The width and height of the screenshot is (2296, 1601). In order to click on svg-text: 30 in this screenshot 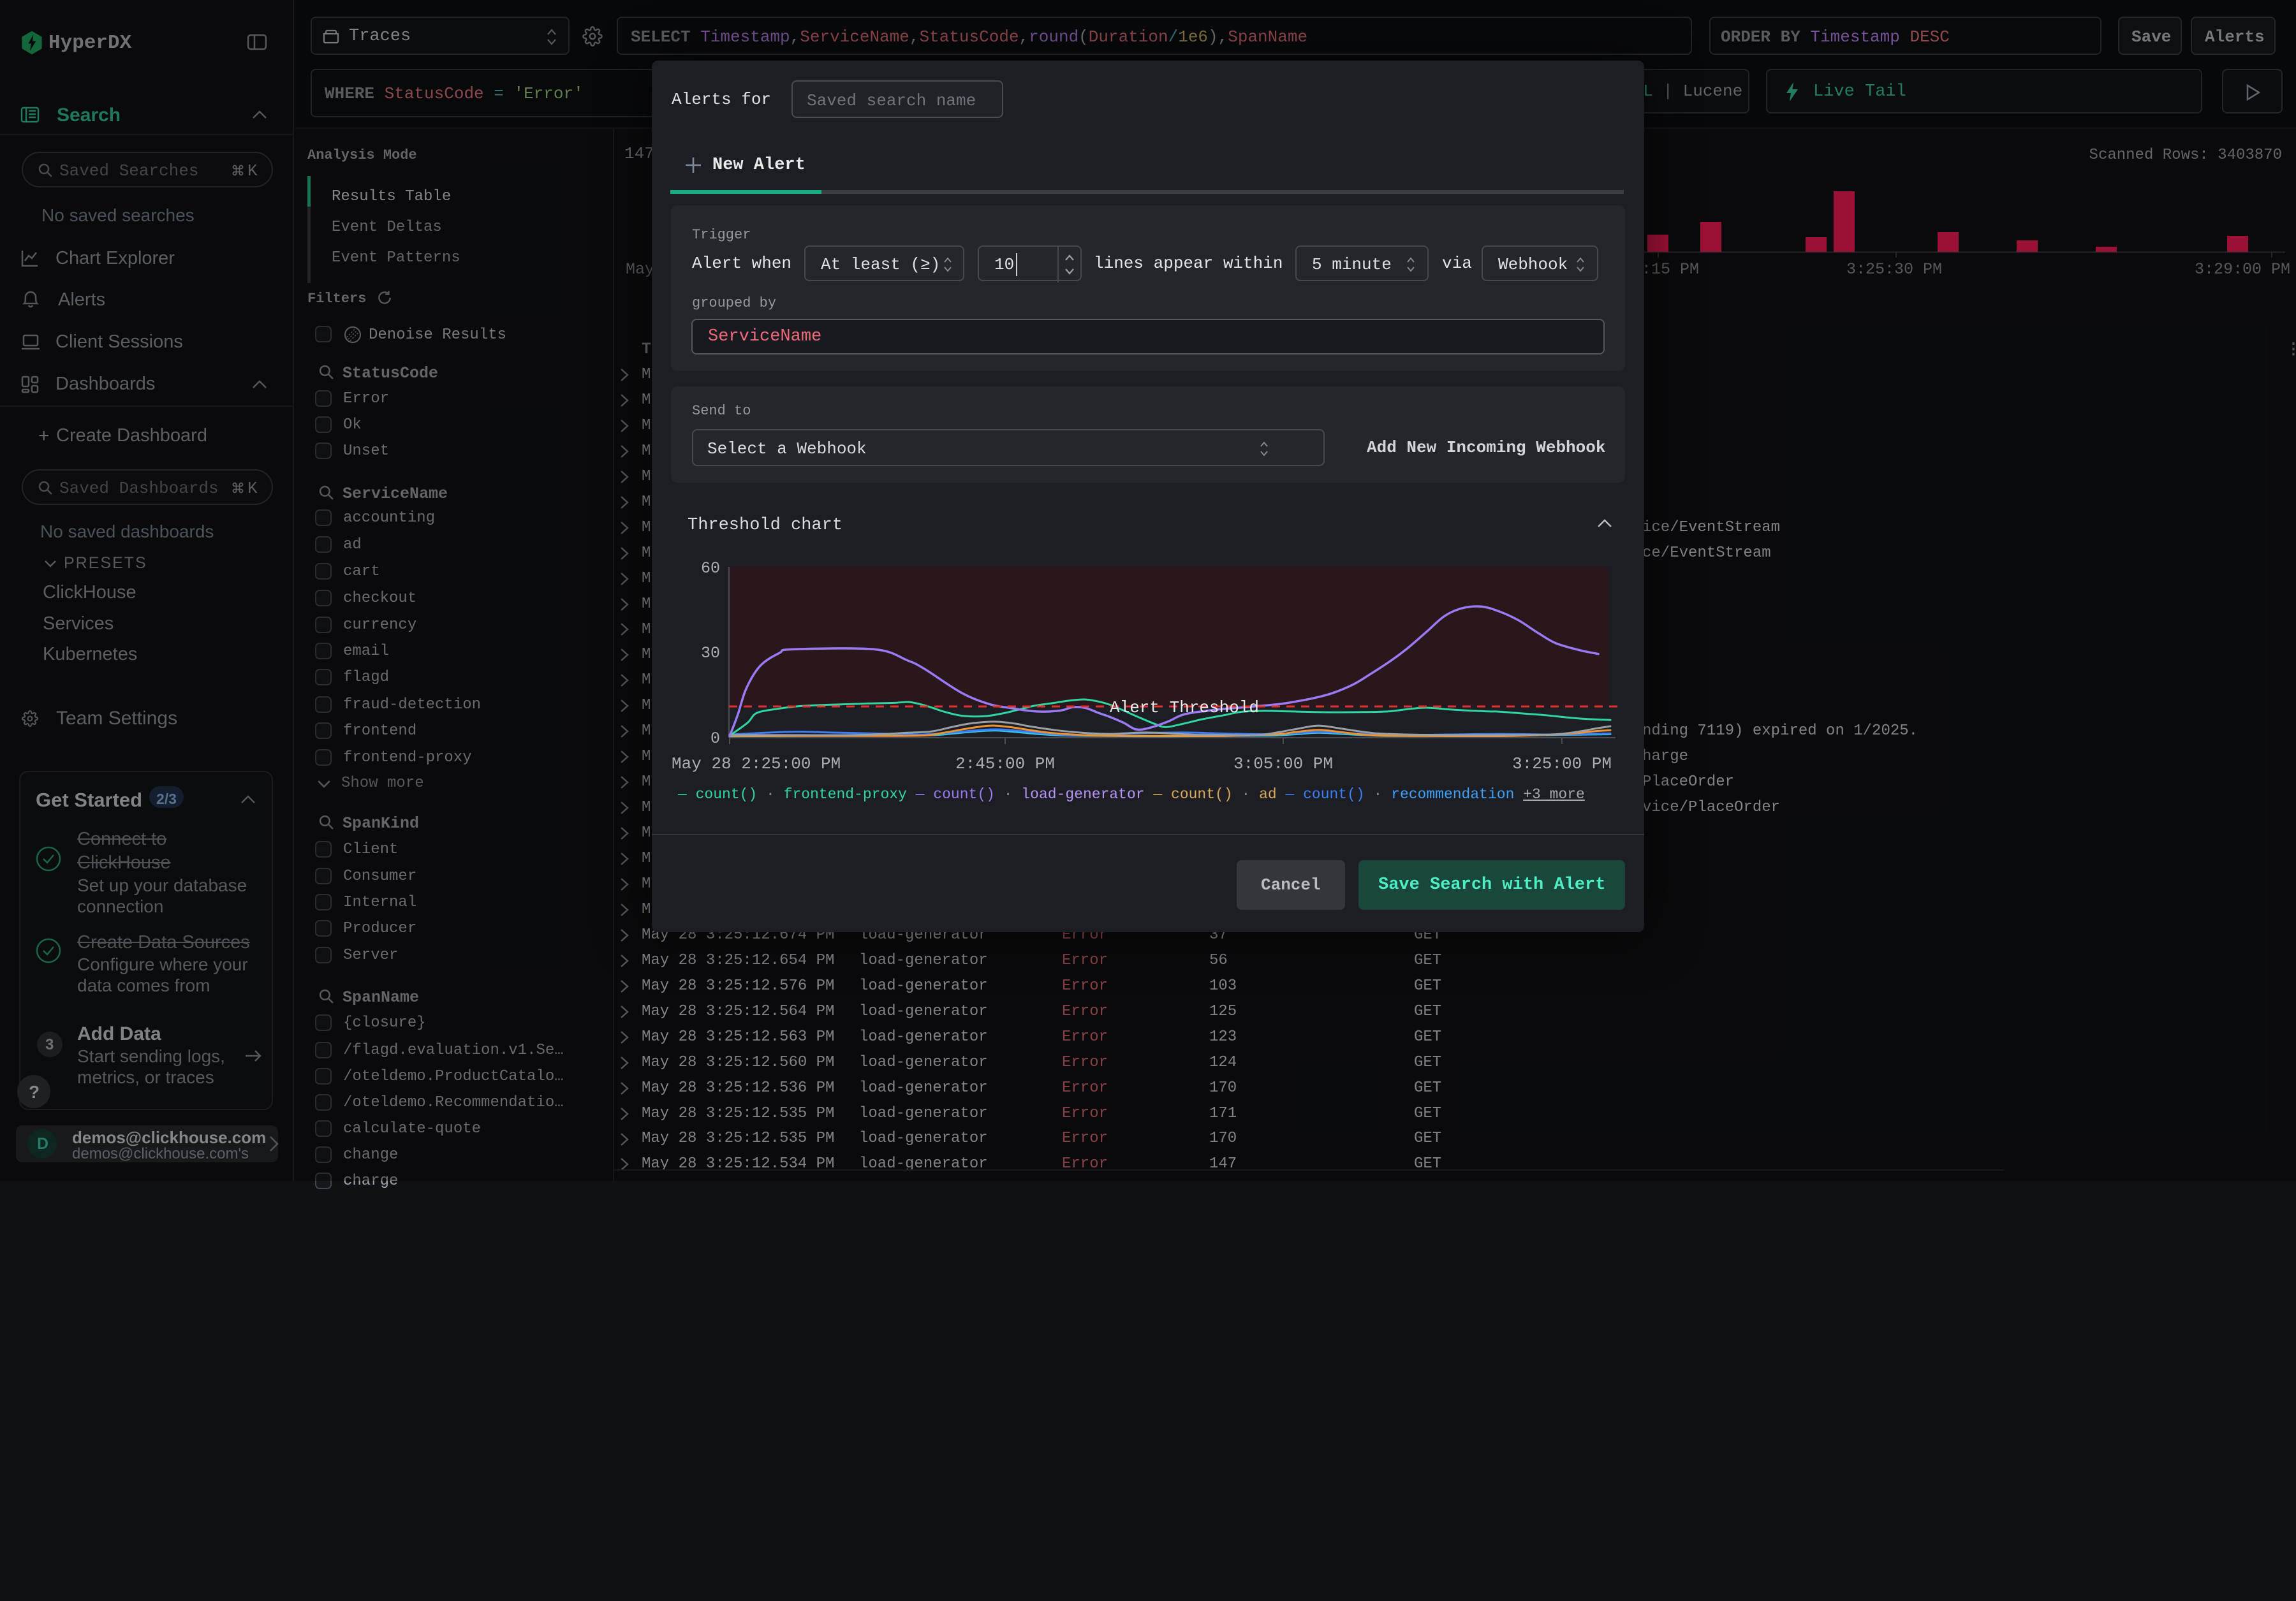, I will do `click(710, 653)`.